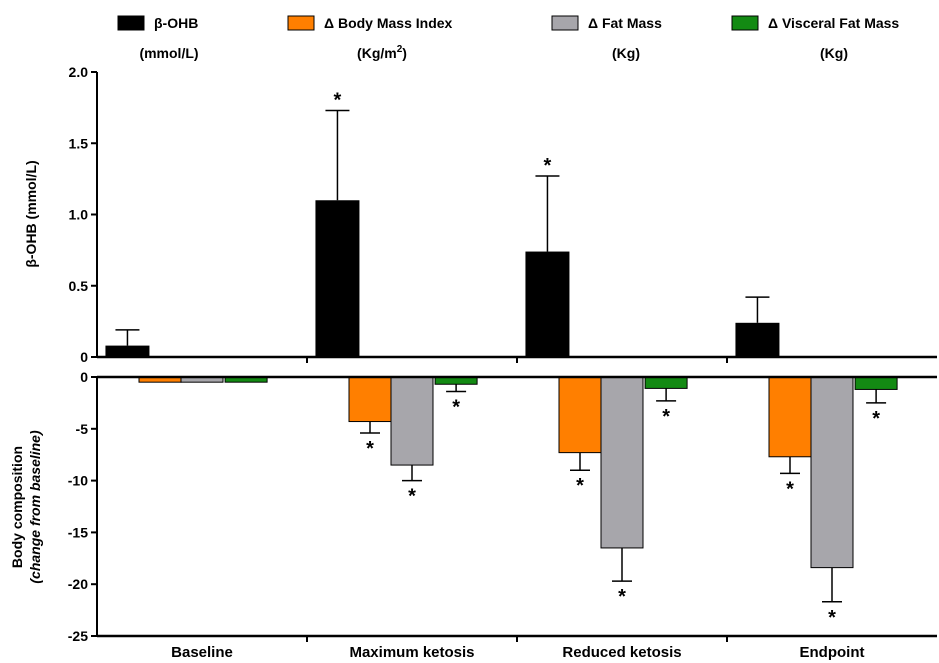 Image resolution: width=939 pixels, height=663 pixels. I want to click on x-category-label: Baseline, so click(202, 652).